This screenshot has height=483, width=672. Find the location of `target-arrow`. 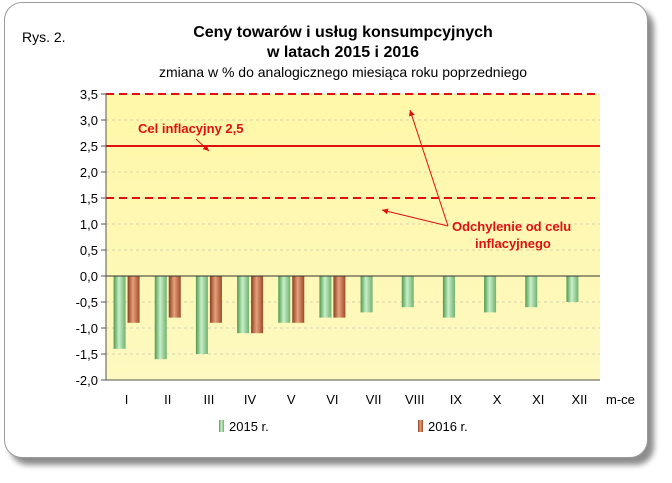

target-arrow is located at coordinates (202, 145).